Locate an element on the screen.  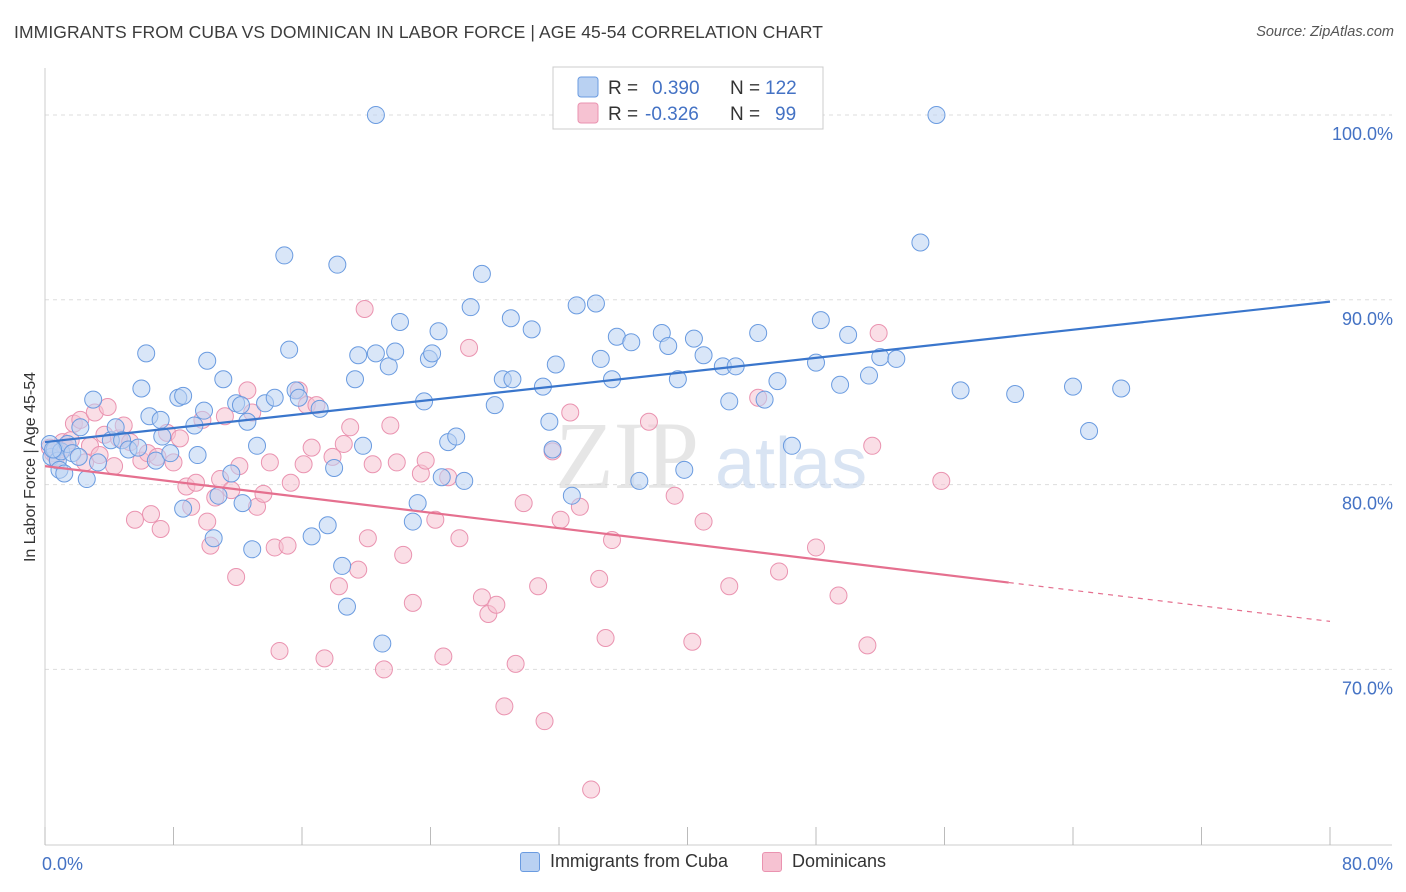
legend-n-value-pink: 99 is located at coordinates (785, 114).